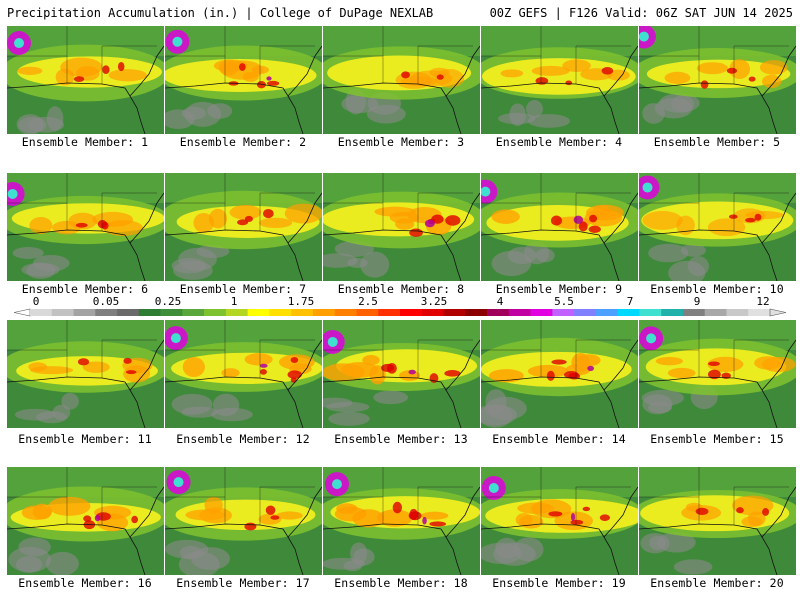 This screenshot has height=600, width=800. Describe the element at coordinates (697, 301) in the screenshot. I see `colorbar-tick-label: 9` at that location.